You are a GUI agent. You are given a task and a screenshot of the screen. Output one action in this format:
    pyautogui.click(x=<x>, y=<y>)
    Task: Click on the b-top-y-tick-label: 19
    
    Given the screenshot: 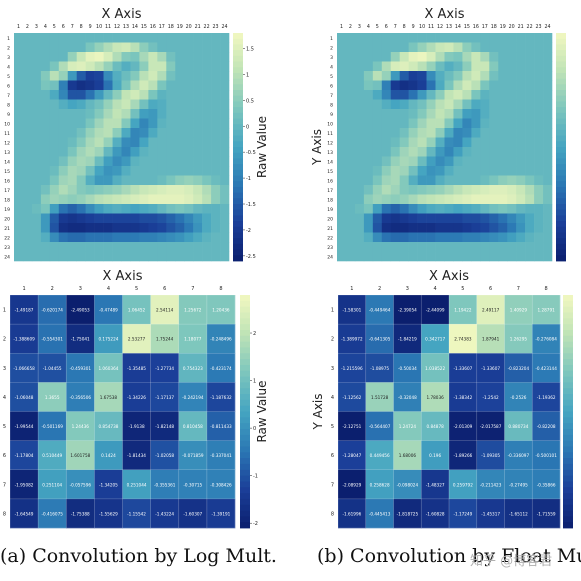 What is the action you would take?
    pyautogui.click(x=330, y=210)
    